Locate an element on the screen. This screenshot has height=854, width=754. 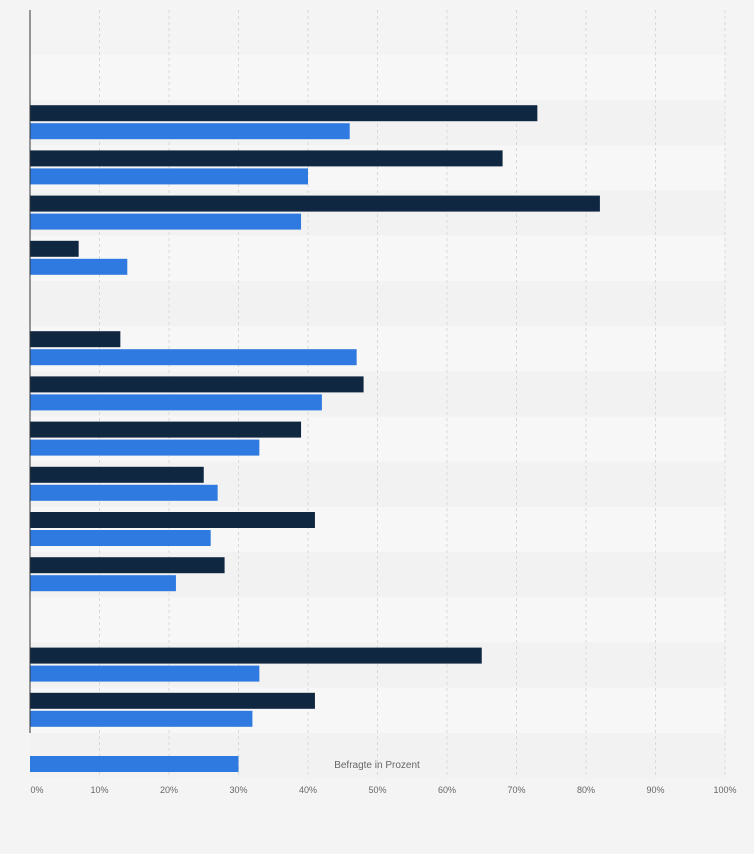
x-tick-label: 0% is located at coordinates (36, 790).